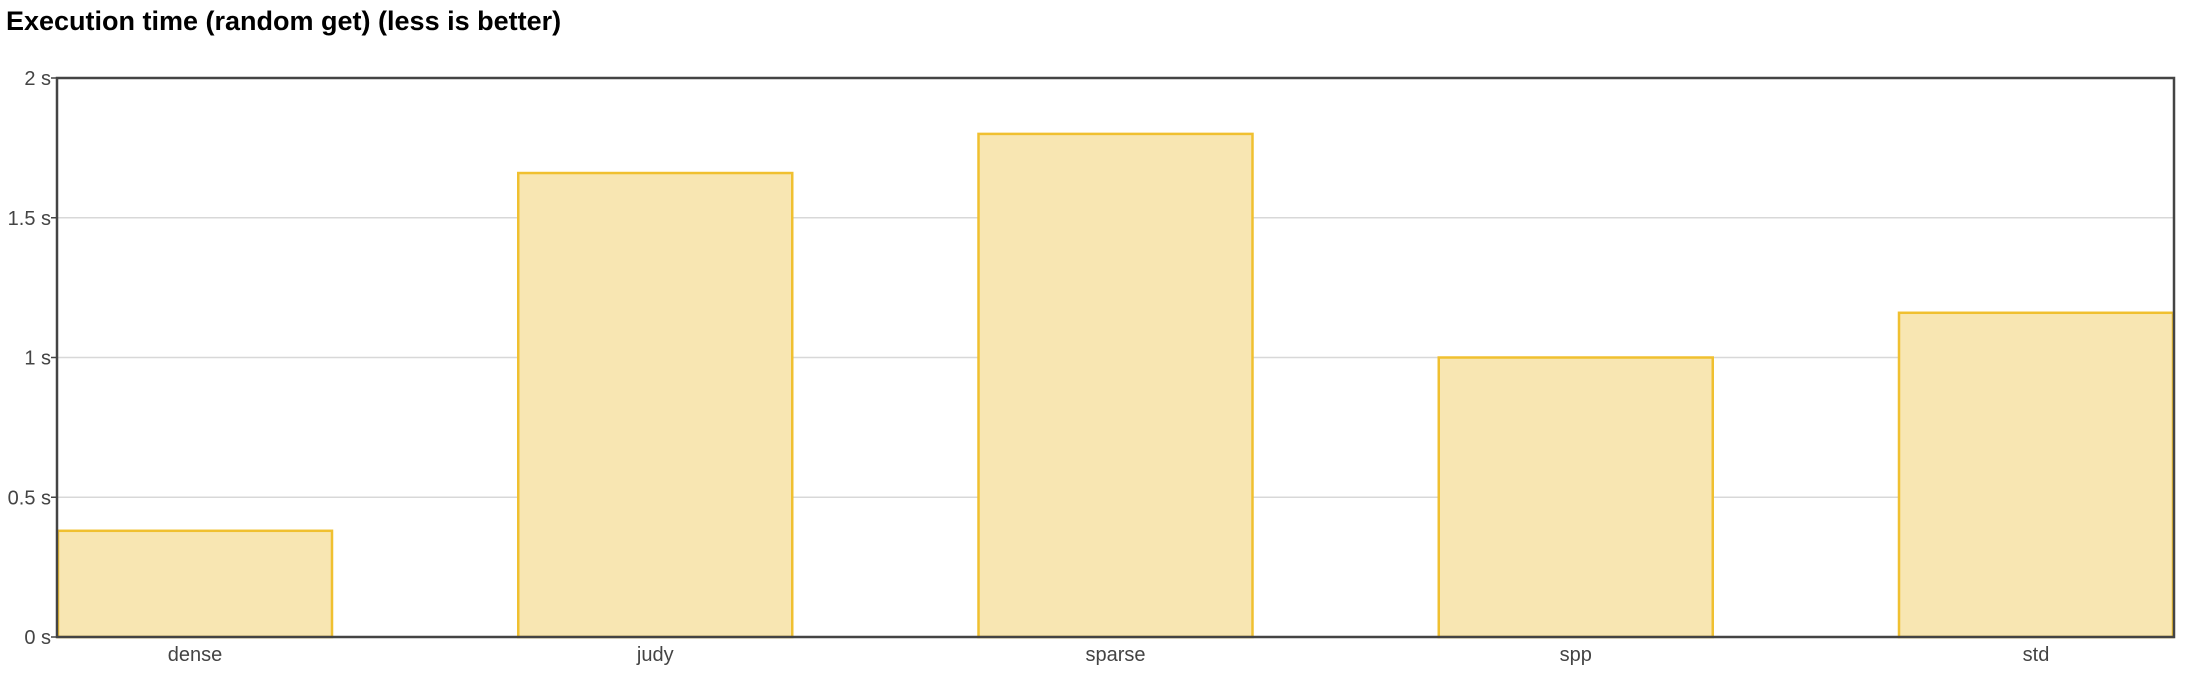 This screenshot has height=686, width=2188. What do you see at coordinates (29, 219) in the screenshot?
I see `y-tick-label: 1.5 s` at bounding box center [29, 219].